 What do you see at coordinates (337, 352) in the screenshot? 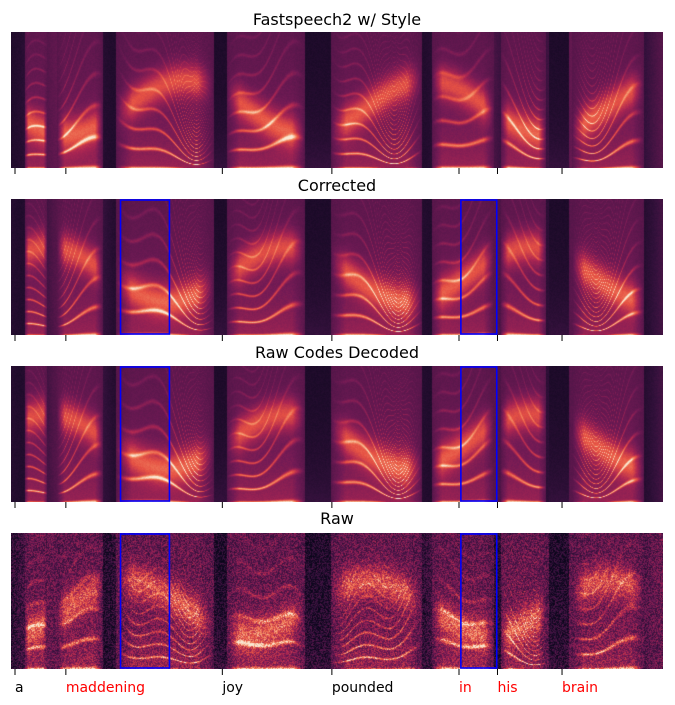
I see `panel-title: Raw Codes Decoded` at bounding box center [337, 352].